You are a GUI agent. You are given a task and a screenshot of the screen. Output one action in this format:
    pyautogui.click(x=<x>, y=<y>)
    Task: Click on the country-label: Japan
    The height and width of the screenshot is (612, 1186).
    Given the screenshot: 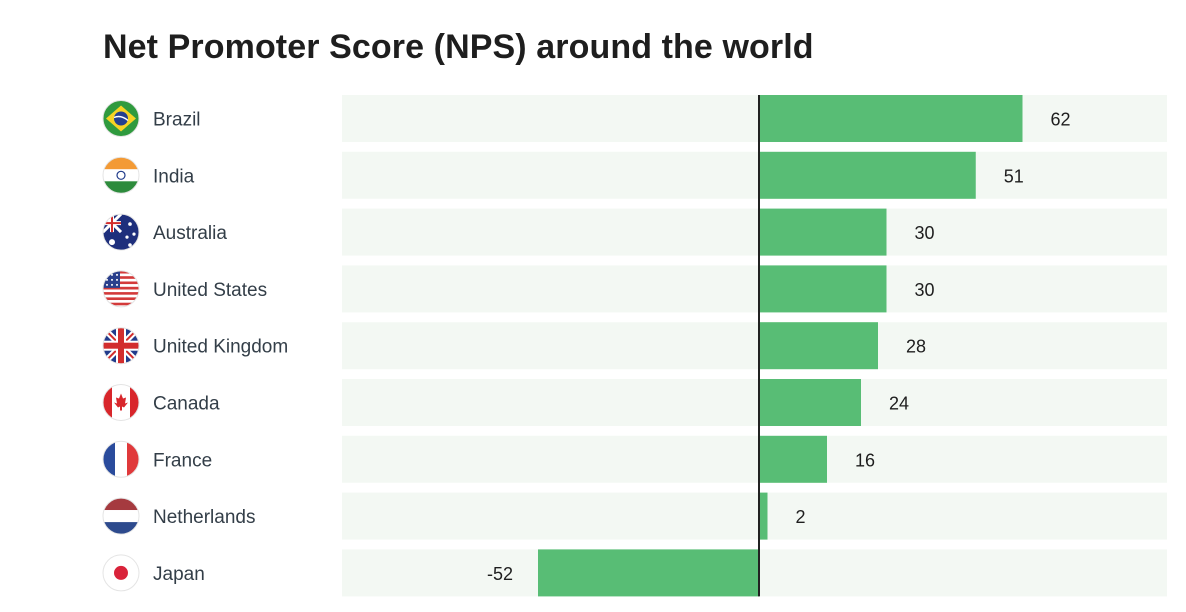 What is the action you would take?
    pyautogui.click(x=179, y=574)
    